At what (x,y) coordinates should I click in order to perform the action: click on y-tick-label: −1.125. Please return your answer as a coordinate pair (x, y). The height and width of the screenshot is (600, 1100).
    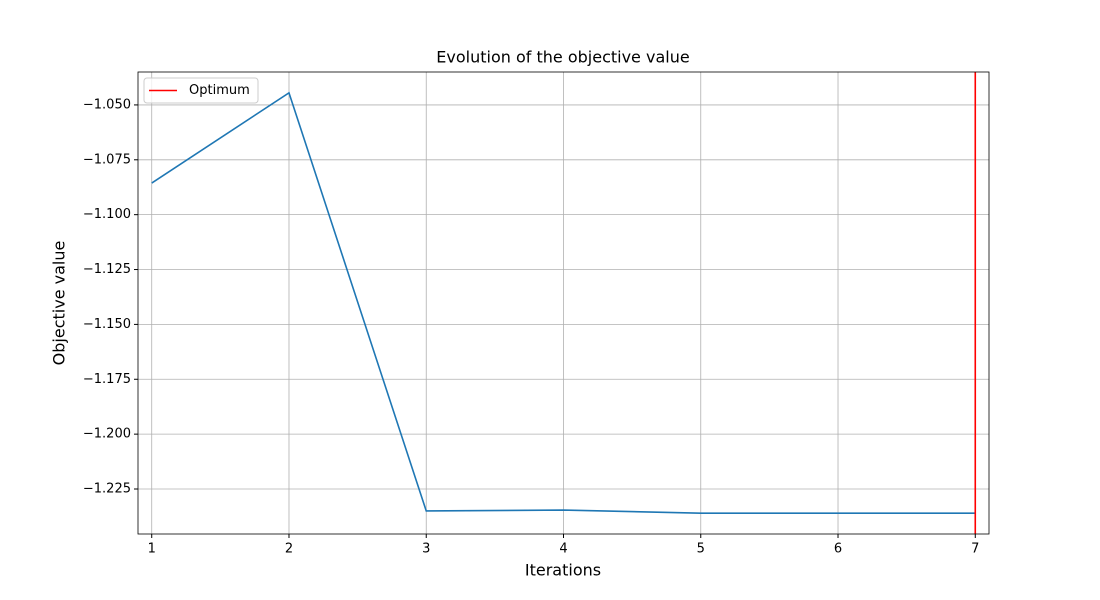
    Looking at the image, I should click on (107, 269).